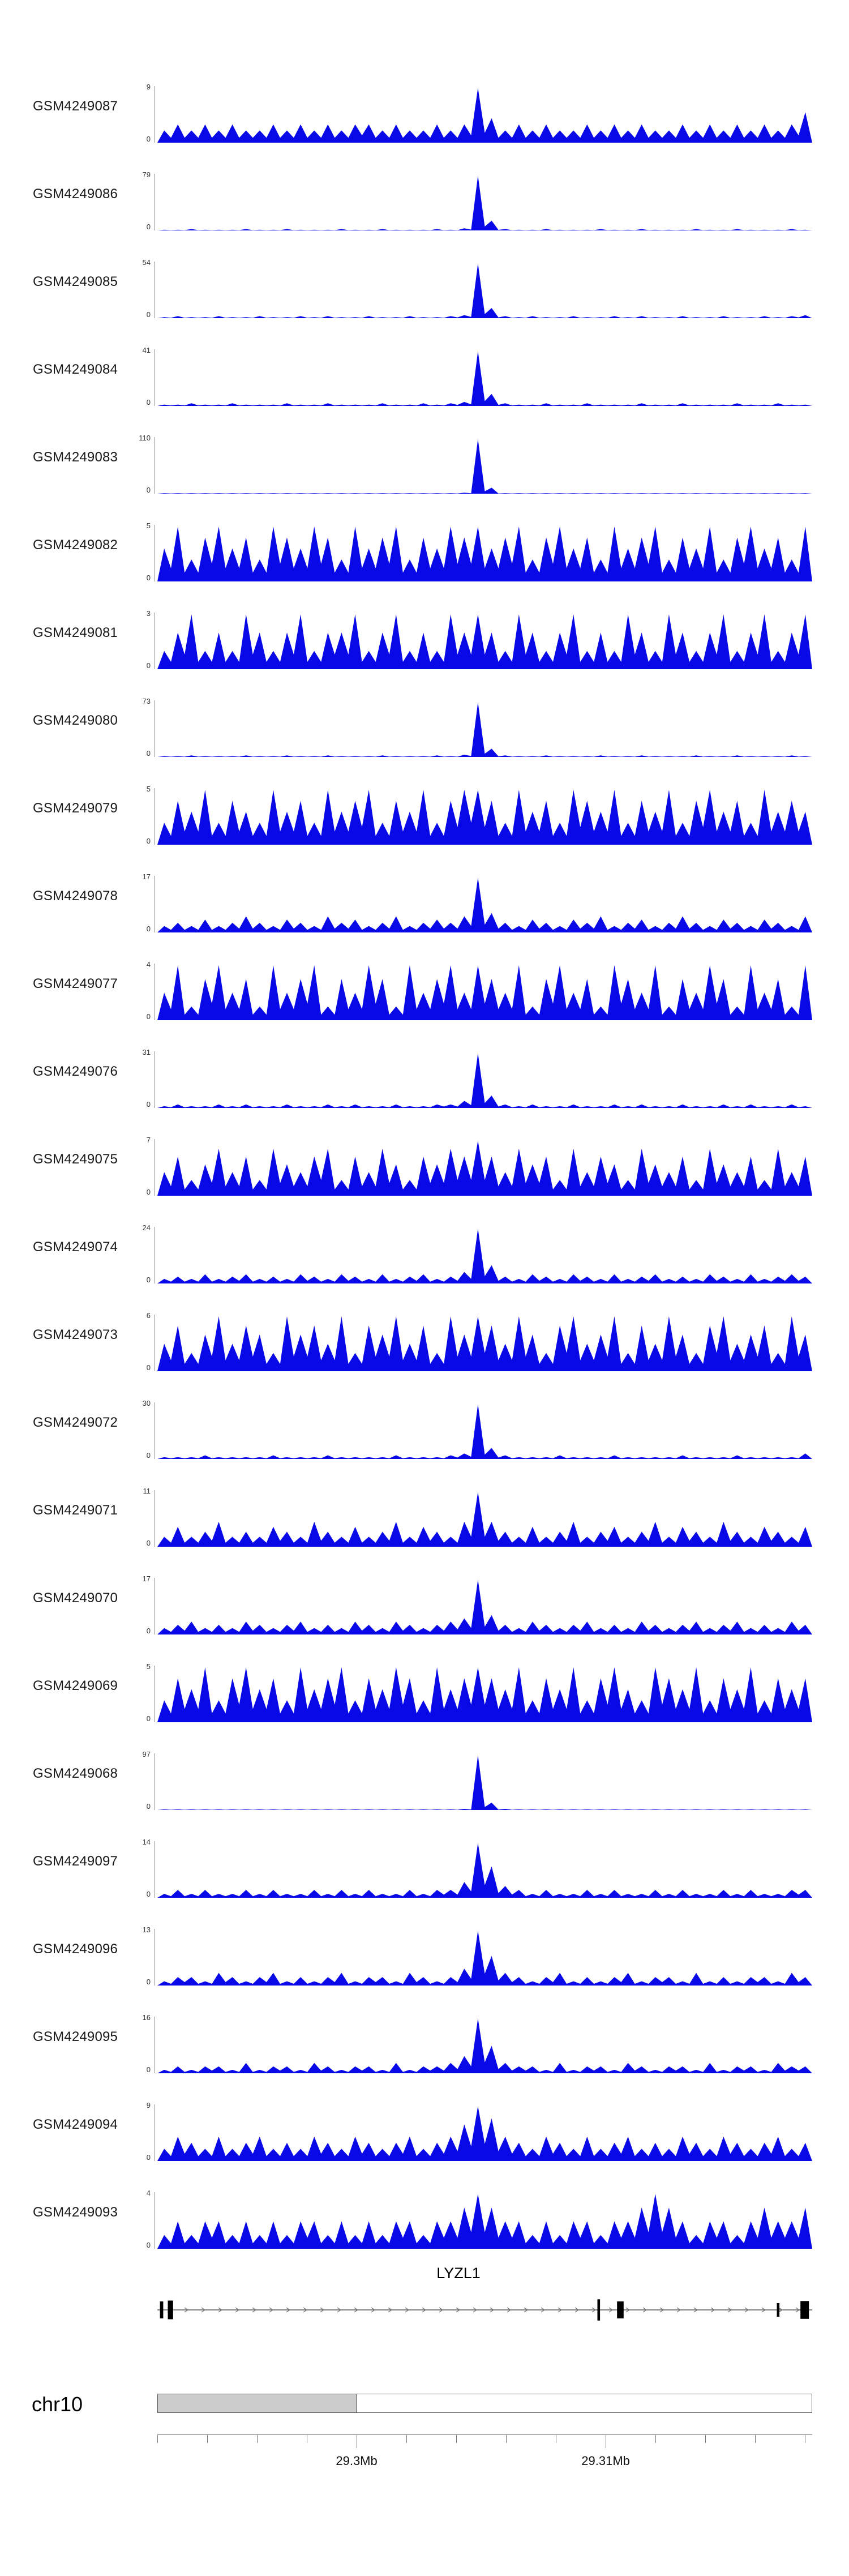 The width and height of the screenshot is (849, 2576). Describe the element at coordinates (146, 1227) in the screenshot. I see `track-ymax-label: 24` at that location.